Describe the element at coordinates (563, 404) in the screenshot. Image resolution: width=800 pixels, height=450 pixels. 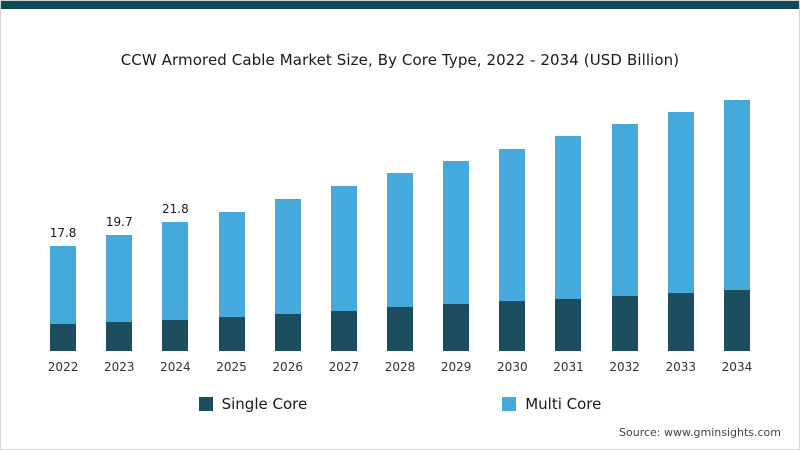
I see `legend-label-multi-core: Multi Core` at that location.